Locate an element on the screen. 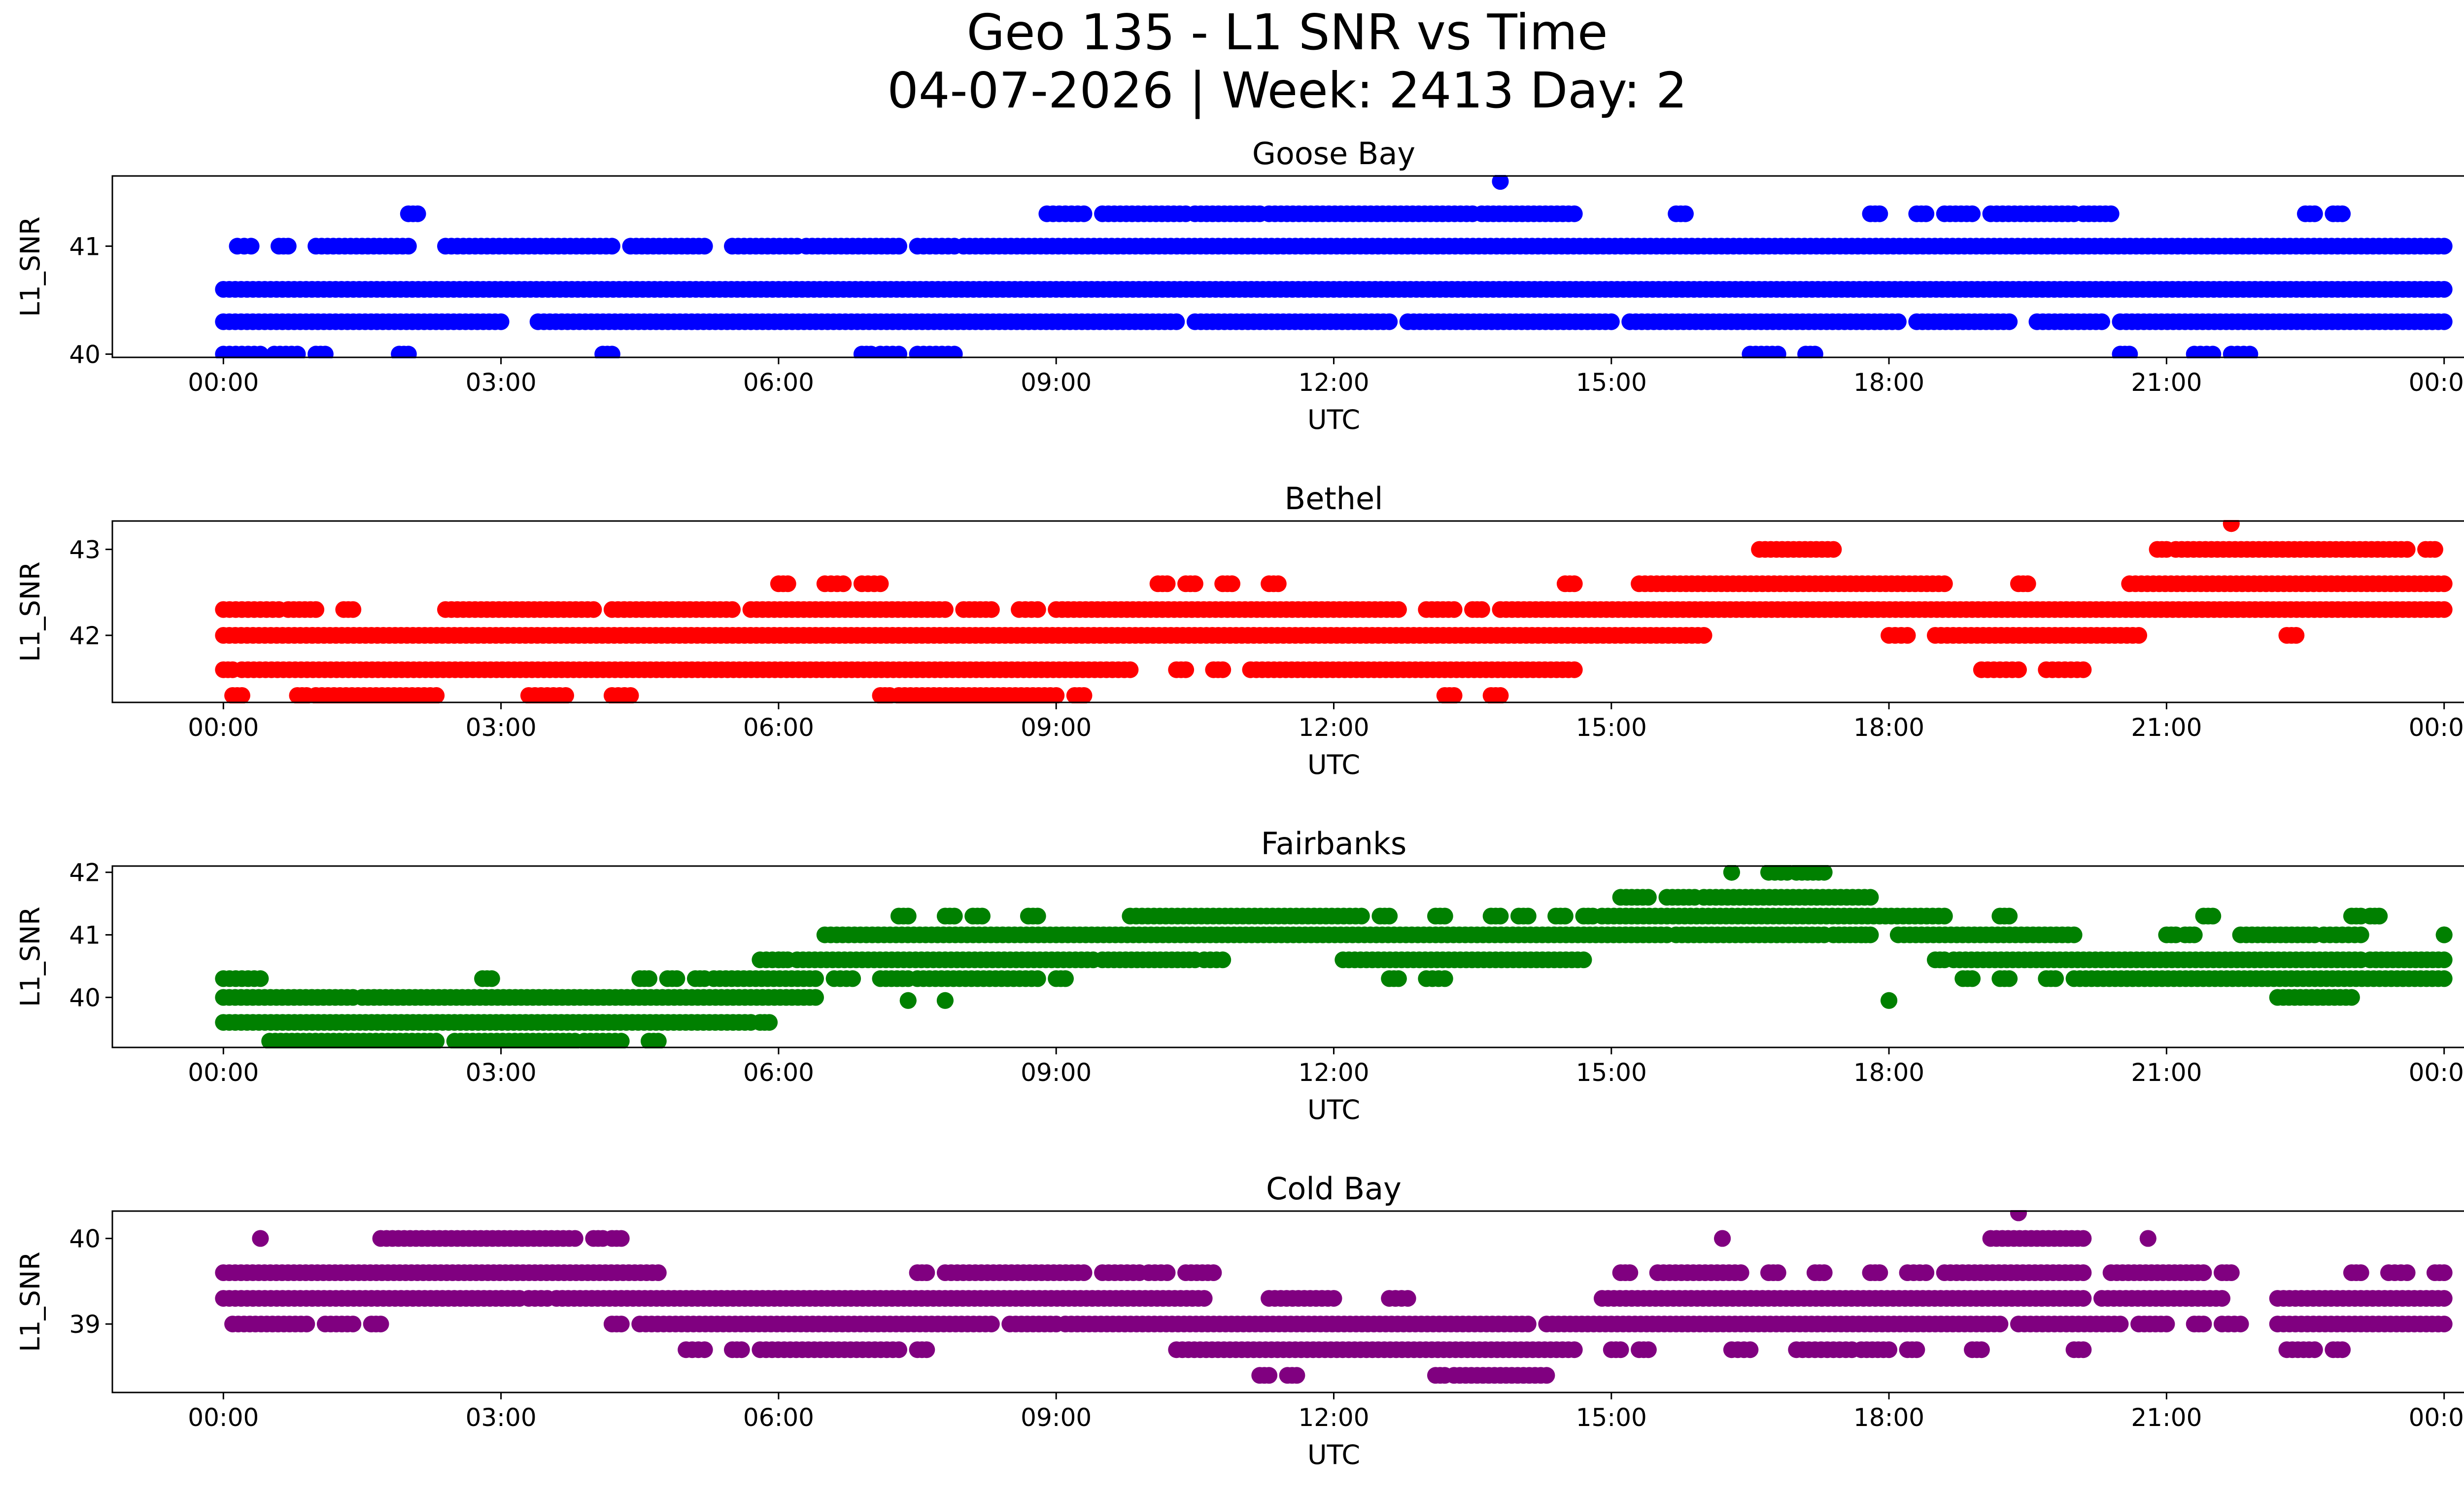 This screenshot has width=2464, height=1495. x-tick-label: 12:00 is located at coordinates (1333, 382).